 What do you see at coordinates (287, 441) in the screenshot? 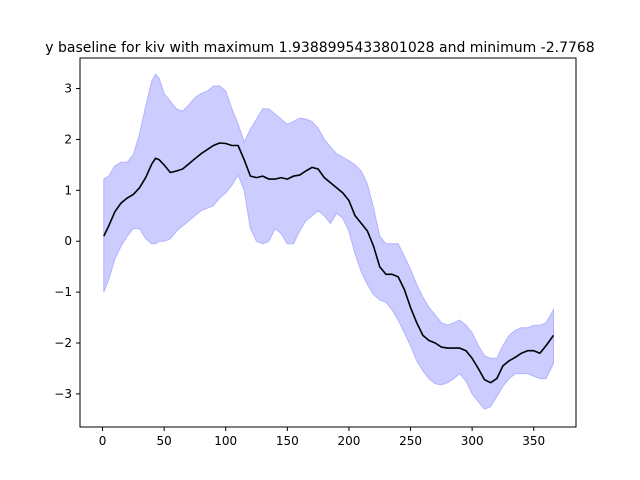
I see `x-tick-label: 150` at bounding box center [287, 441].